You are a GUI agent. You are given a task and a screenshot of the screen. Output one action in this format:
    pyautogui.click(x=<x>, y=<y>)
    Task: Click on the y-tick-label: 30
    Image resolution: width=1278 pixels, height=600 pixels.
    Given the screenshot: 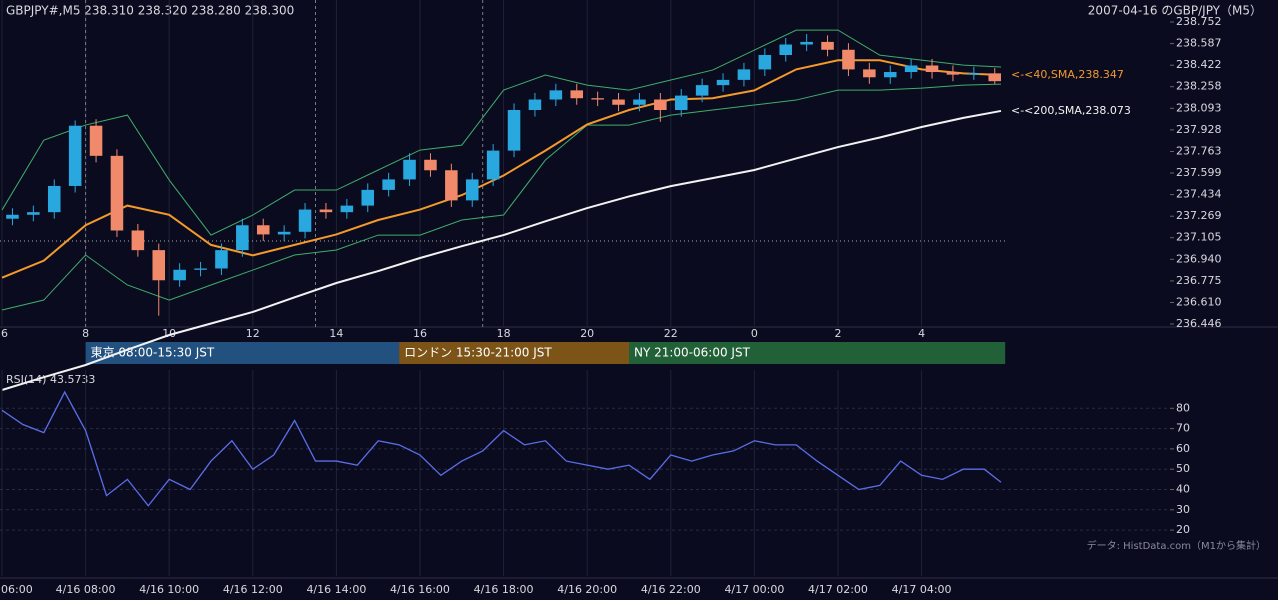 What is the action you would take?
    pyautogui.click(x=1183, y=509)
    